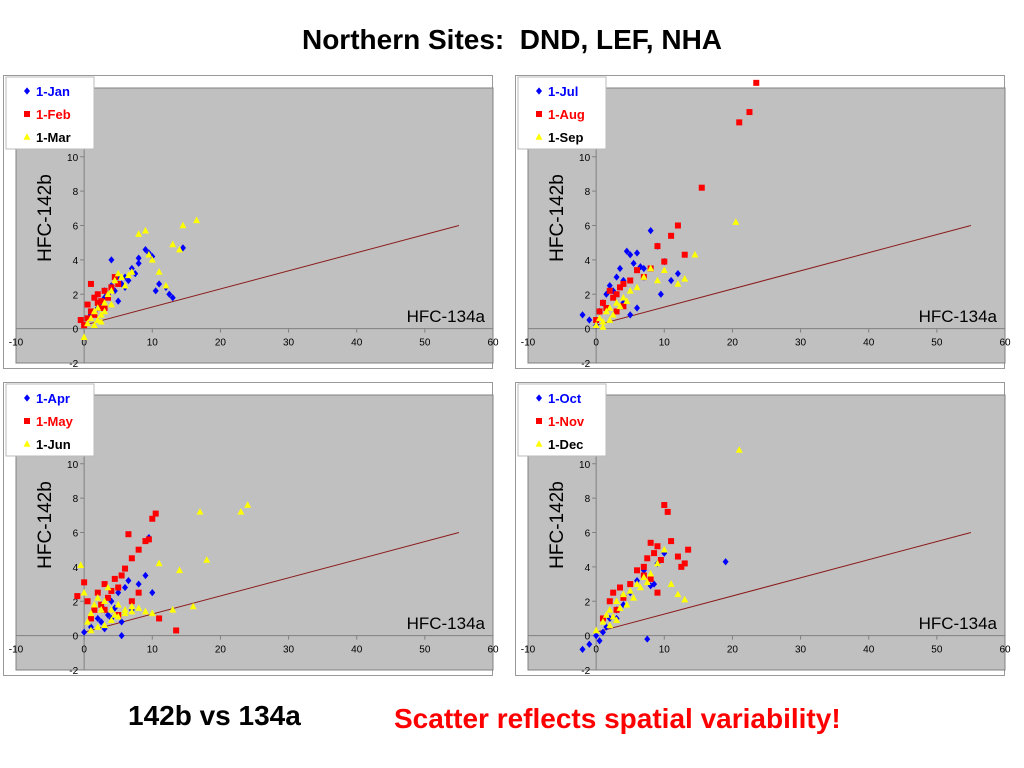  What do you see at coordinates (784, 275) in the screenshot?
I see `reference-line` at bounding box center [784, 275].